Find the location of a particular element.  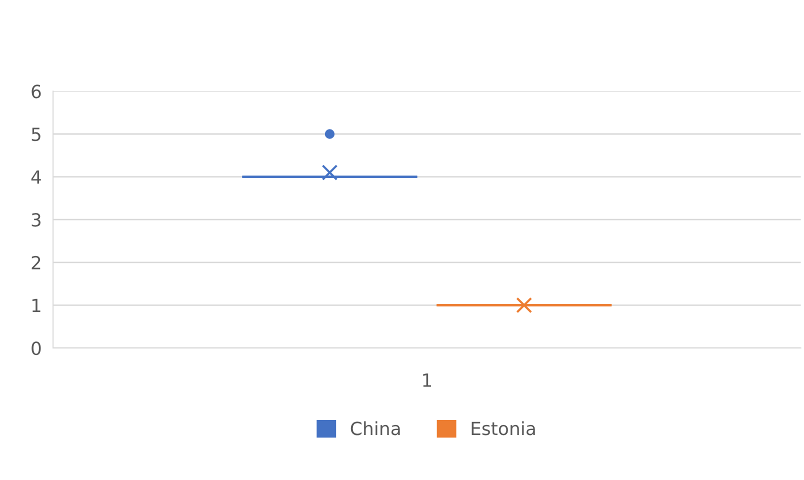

y-tick-label: 3 is located at coordinates (36, 220).